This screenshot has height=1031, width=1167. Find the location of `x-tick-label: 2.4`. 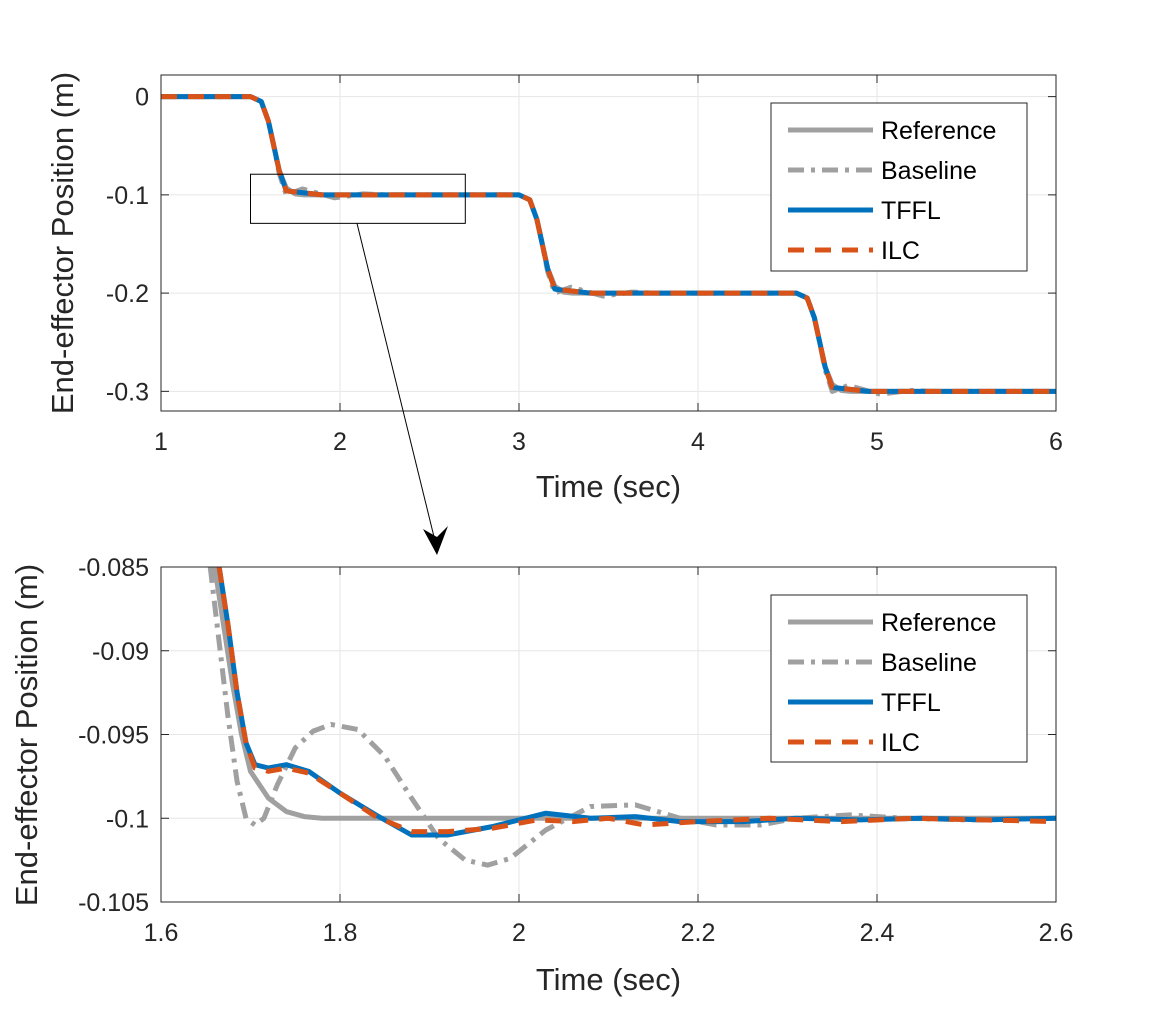

x-tick-label: 2.4 is located at coordinates (877, 933).